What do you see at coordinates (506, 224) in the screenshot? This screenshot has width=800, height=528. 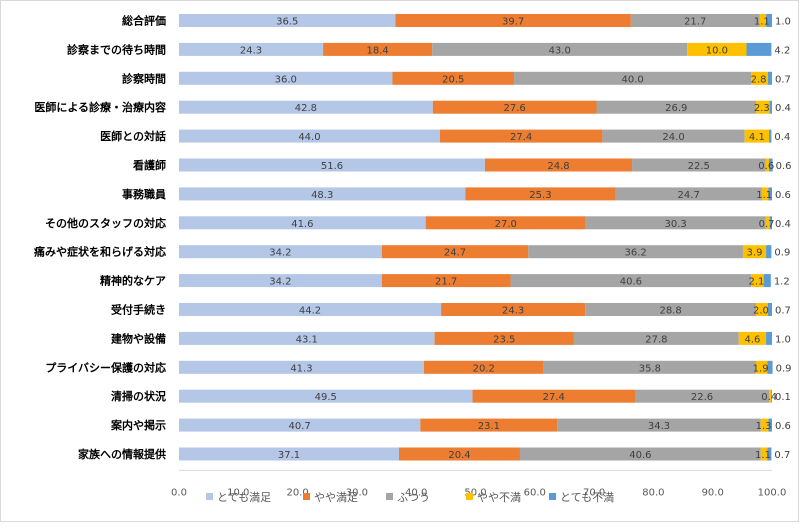 I see `data-label: 27.0` at bounding box center [506, 224].